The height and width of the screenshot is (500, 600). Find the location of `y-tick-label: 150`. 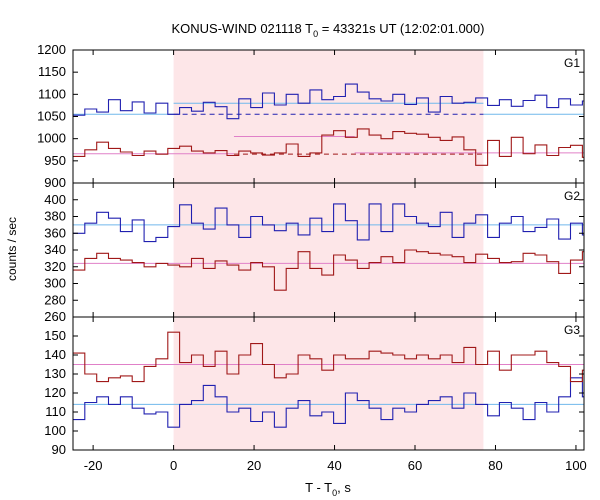

y-tick-label: 150 is located at coordinates (55, 335).